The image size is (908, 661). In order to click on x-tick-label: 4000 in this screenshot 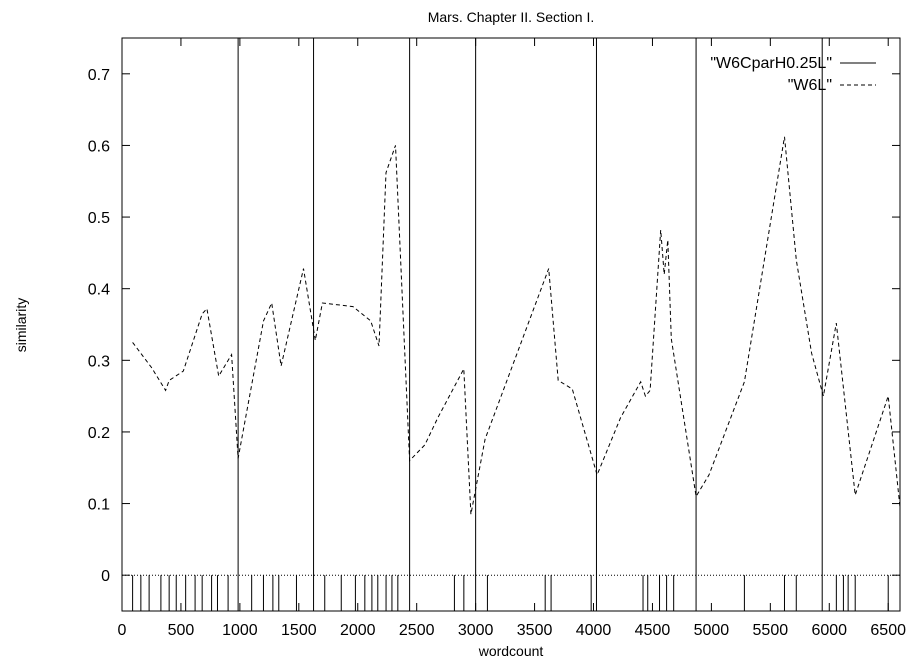, I will do `click(594, 630)`.